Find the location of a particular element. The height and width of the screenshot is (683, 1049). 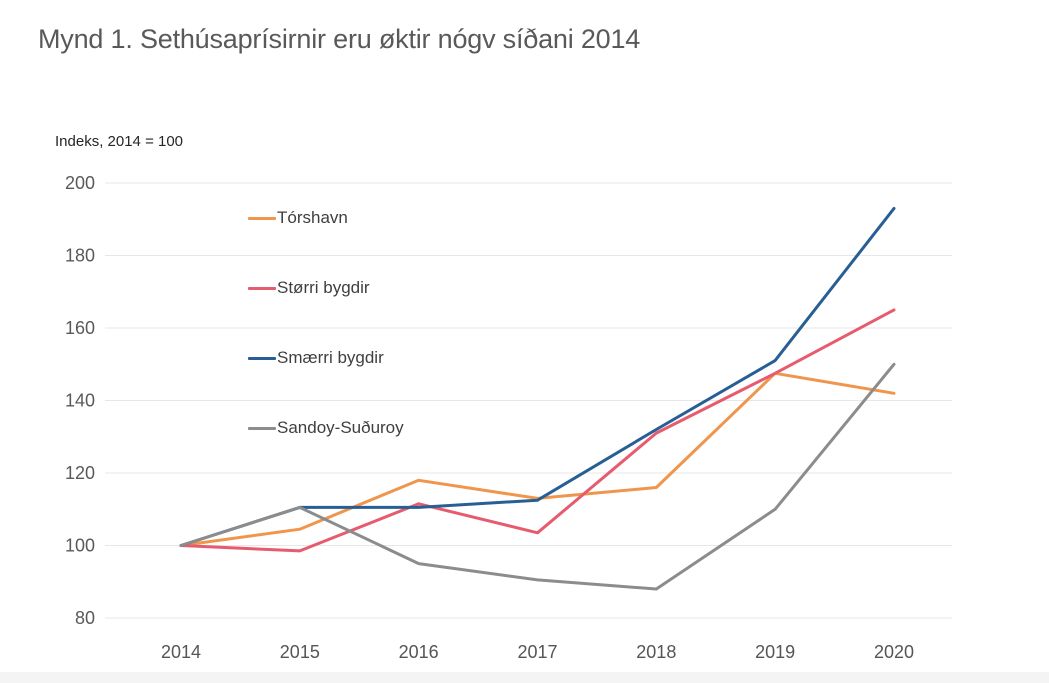

y-tick-label-140: 140 is located at coordinates (80, 401).